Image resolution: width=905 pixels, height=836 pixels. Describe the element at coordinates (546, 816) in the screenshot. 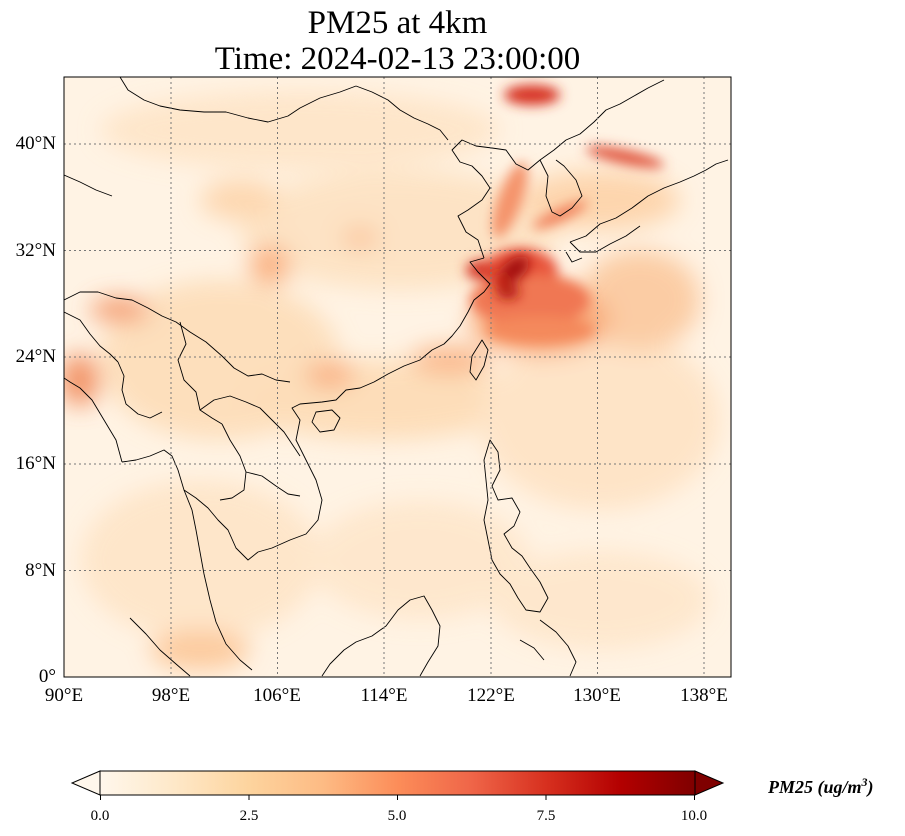

I see `colorbar-tick-label: 7.5` at that location.